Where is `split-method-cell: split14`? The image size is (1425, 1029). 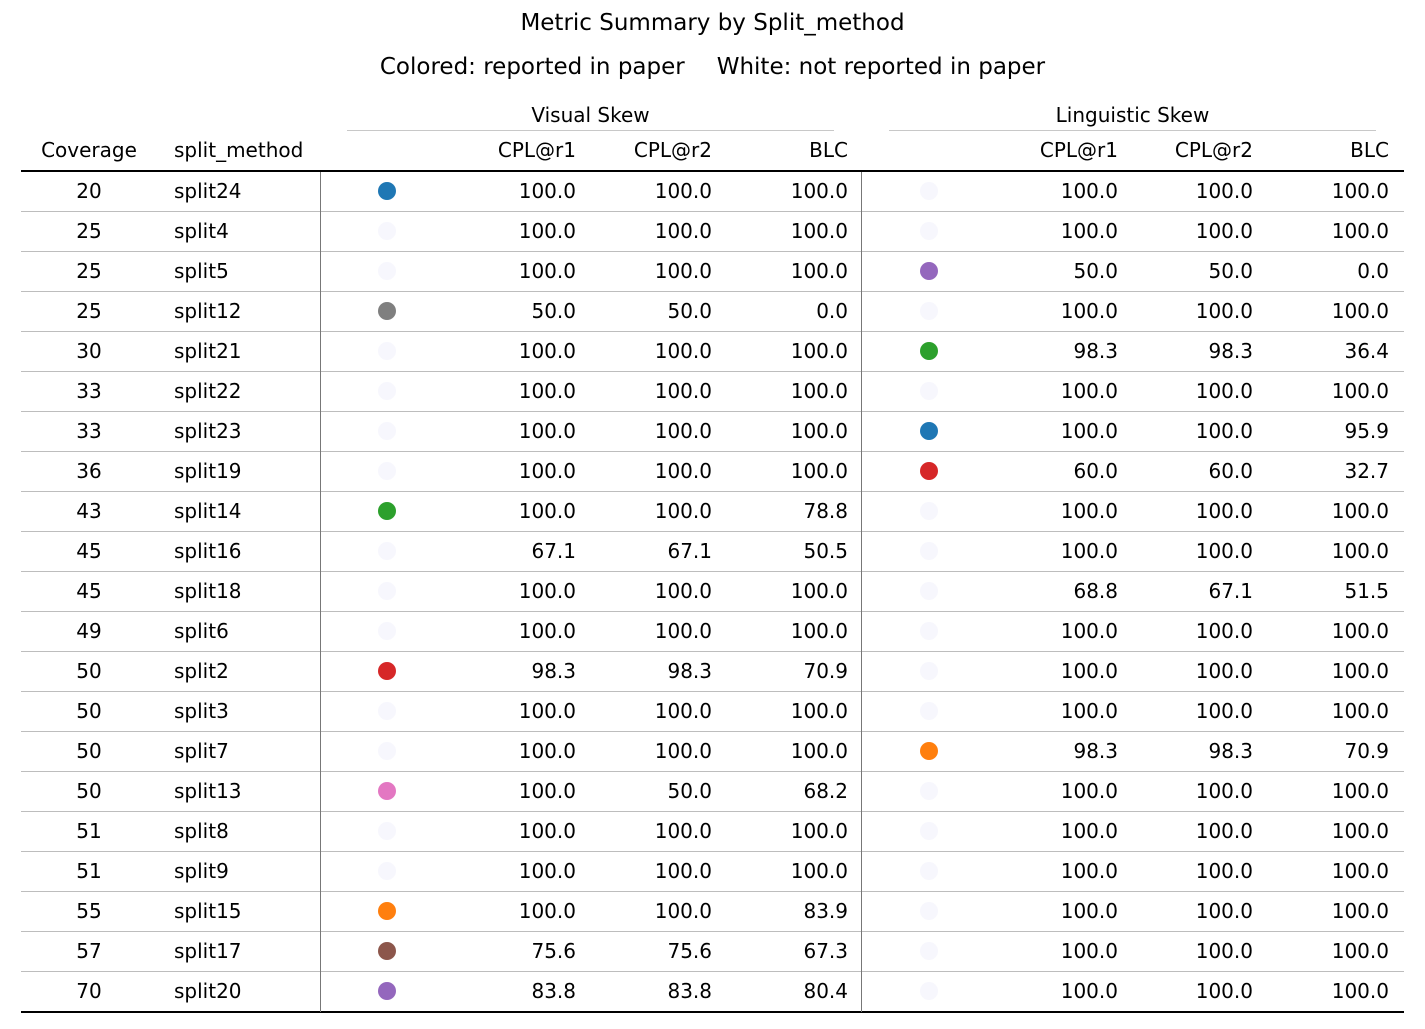
split-method-cell: split14 is located at coordinates (208, 511).